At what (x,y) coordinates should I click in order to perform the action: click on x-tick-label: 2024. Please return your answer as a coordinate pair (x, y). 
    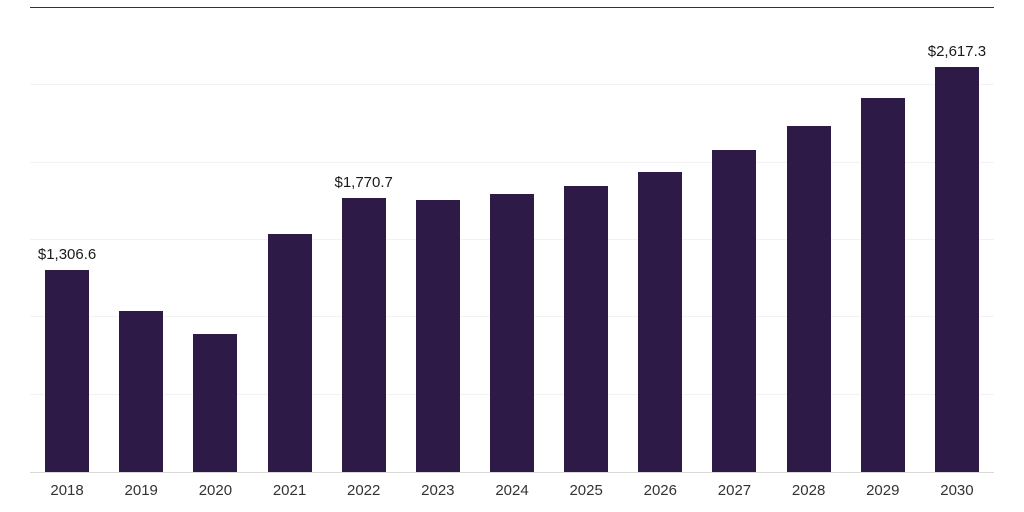
    Looking at the image, I should click on (512, 490).